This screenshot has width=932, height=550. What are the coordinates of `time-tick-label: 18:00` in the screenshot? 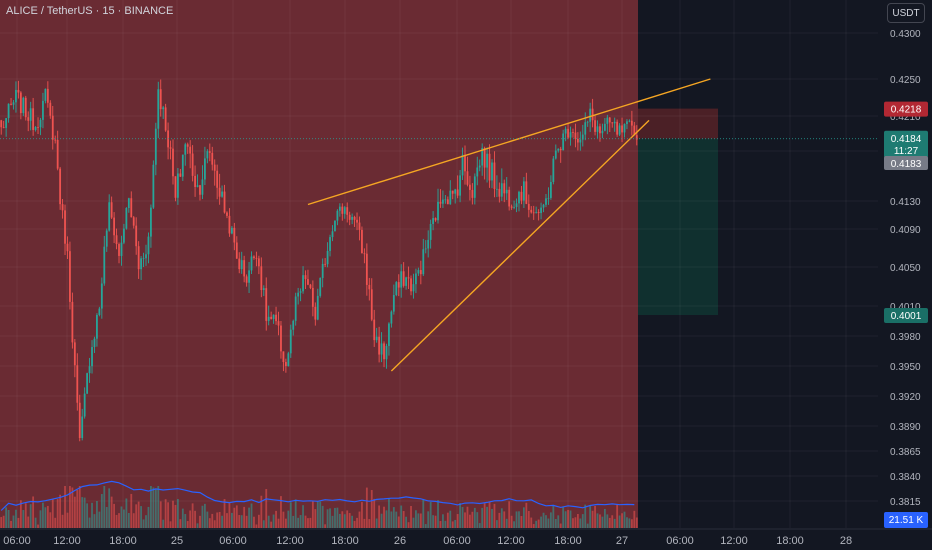 It's located at (568, 541).